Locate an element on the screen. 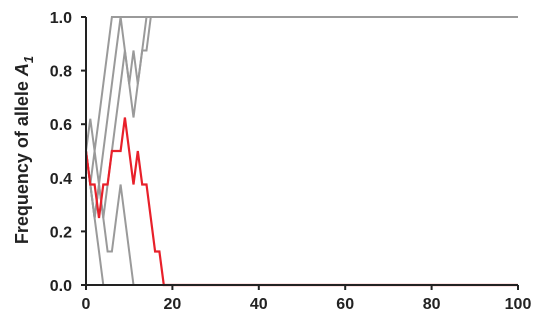  x-tick-label: 20 is located at coordinates (173, 304).